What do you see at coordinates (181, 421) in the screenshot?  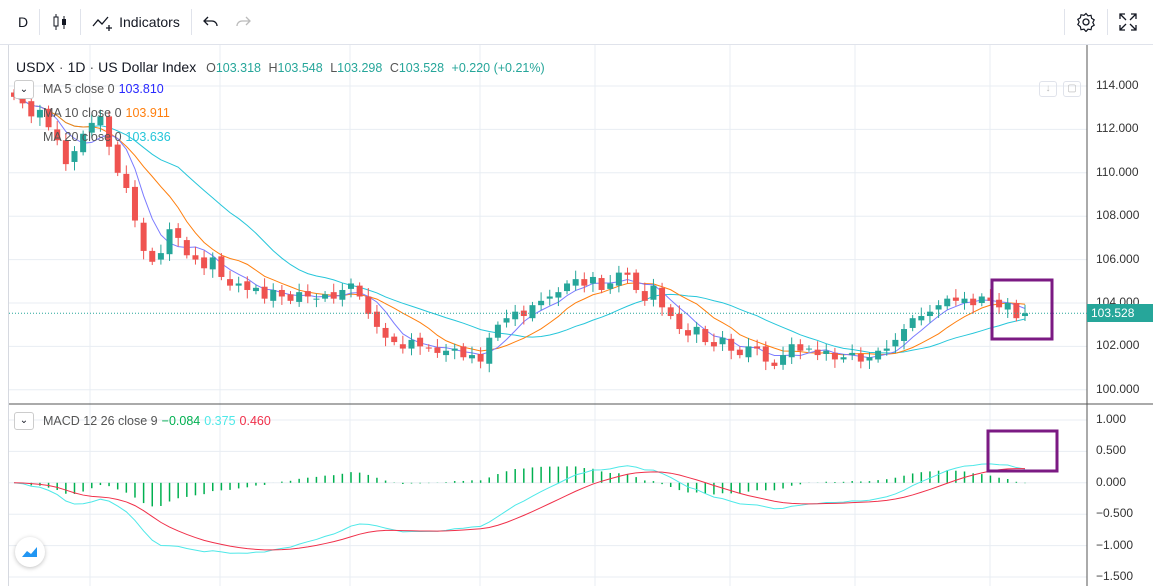 I see `macd-hist-value: −0.084` at bounding box center [181, 421].